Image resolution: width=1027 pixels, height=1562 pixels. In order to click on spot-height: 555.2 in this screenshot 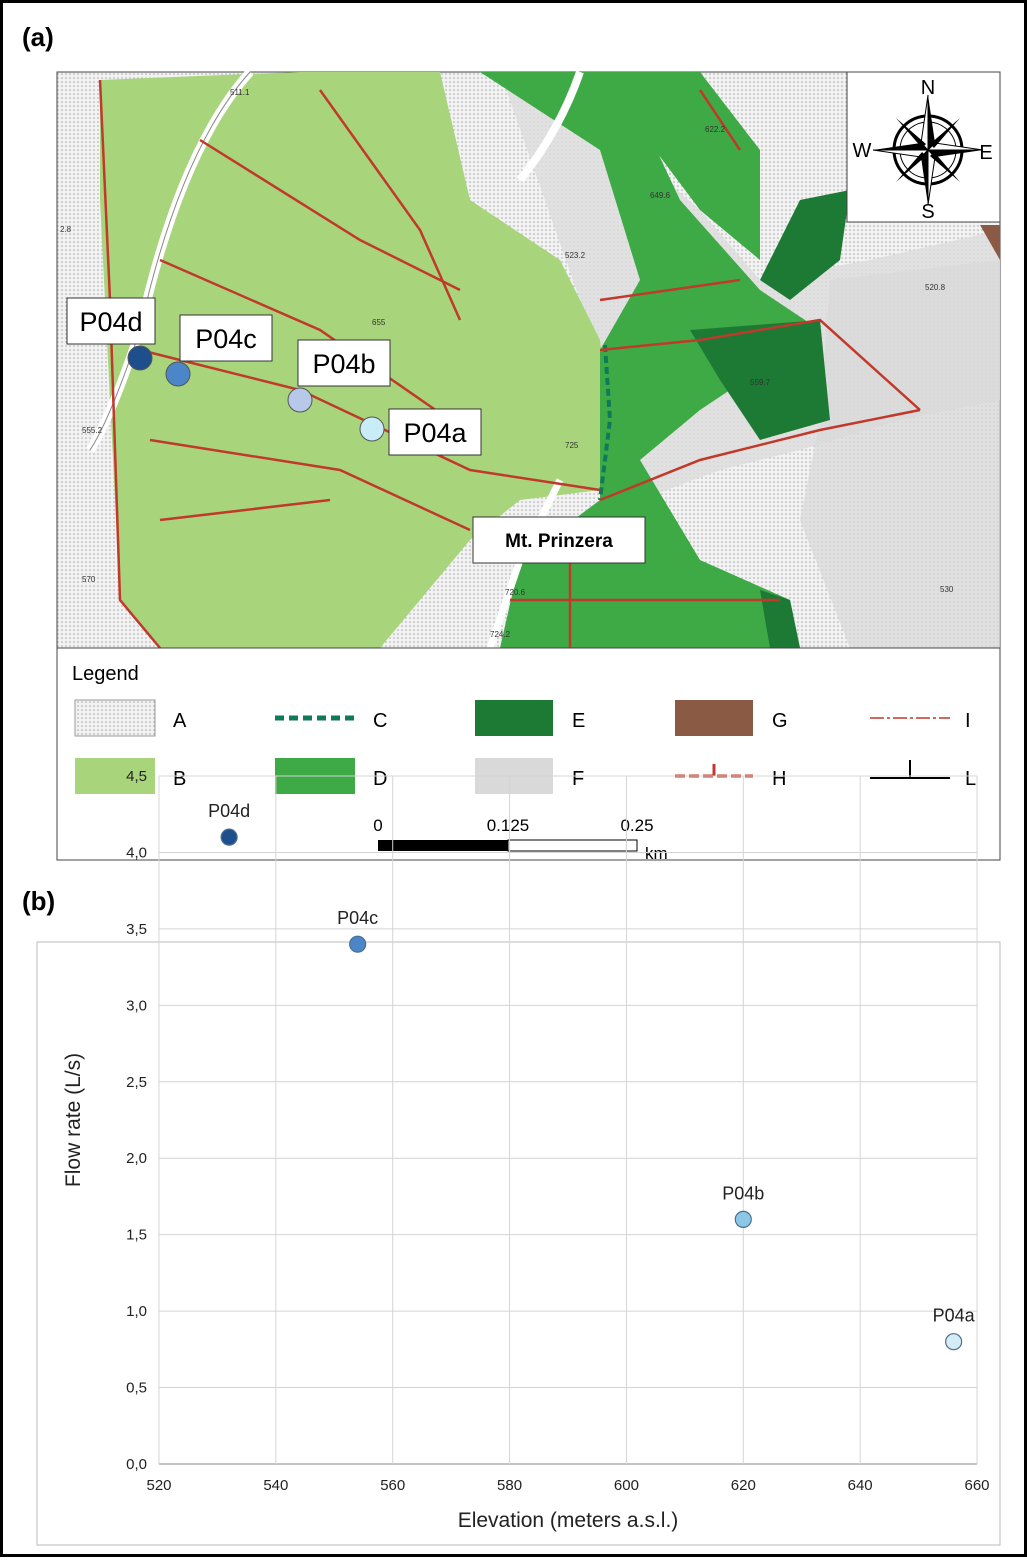, I will do `click(92, 430)`.